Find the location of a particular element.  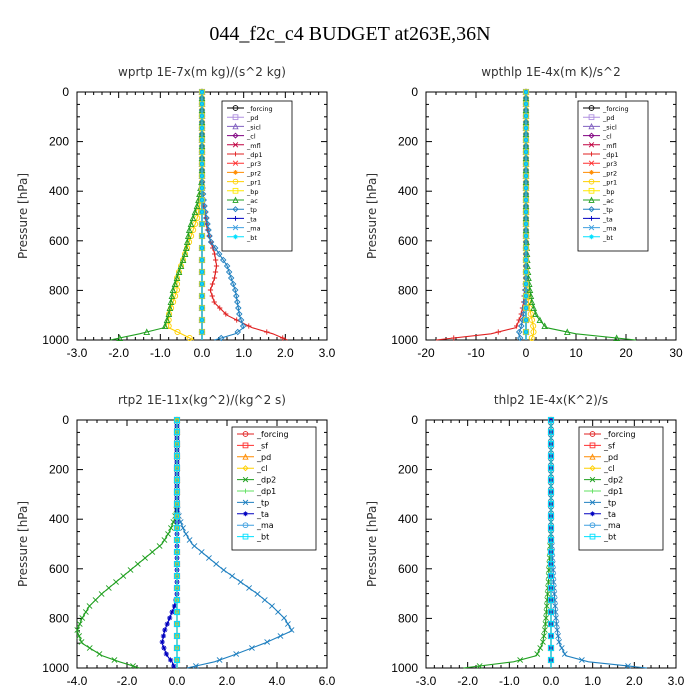

legend-label: _ac is located at coordinates (608, 201).